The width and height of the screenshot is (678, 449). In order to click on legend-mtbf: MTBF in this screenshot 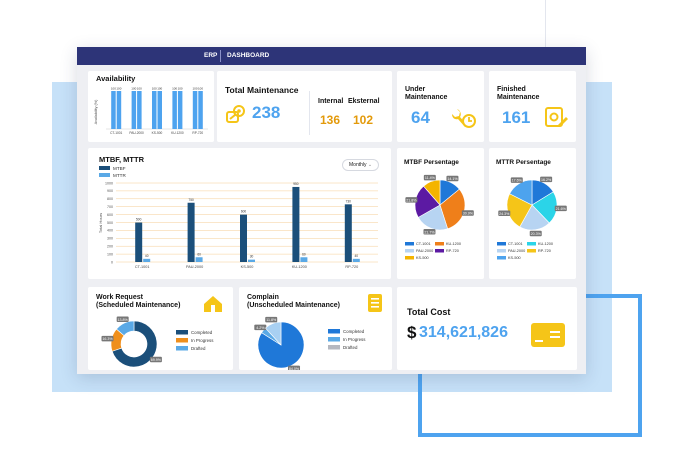, I will do `click(112, 168)`.